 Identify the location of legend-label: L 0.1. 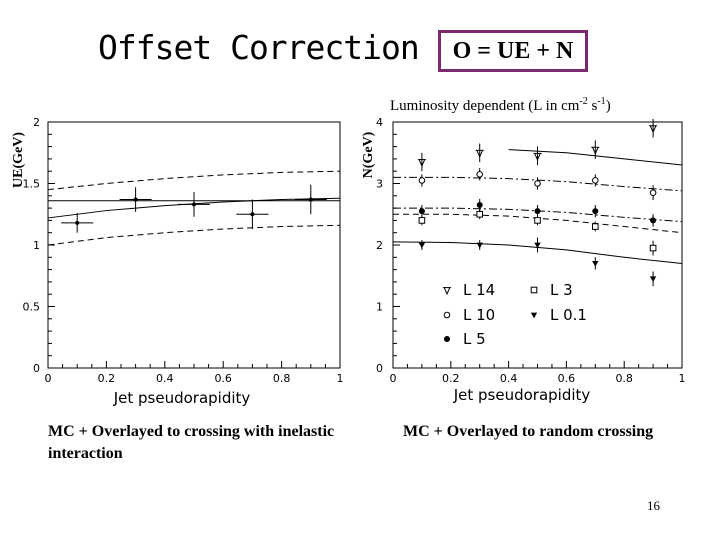
(568, 315).